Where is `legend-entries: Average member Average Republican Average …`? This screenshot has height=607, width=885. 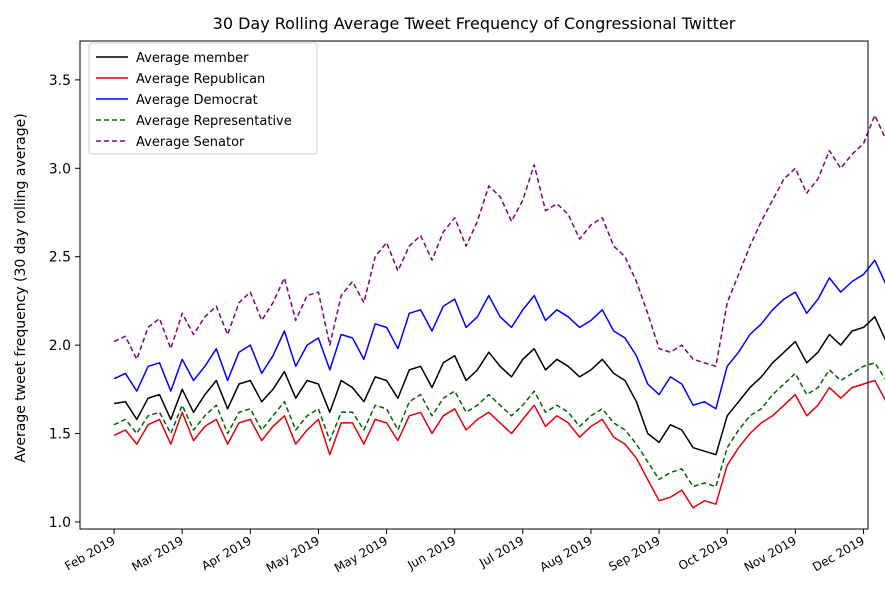
legend-entries: Average member Average Republican Average … is located at coordinates (194, 100).